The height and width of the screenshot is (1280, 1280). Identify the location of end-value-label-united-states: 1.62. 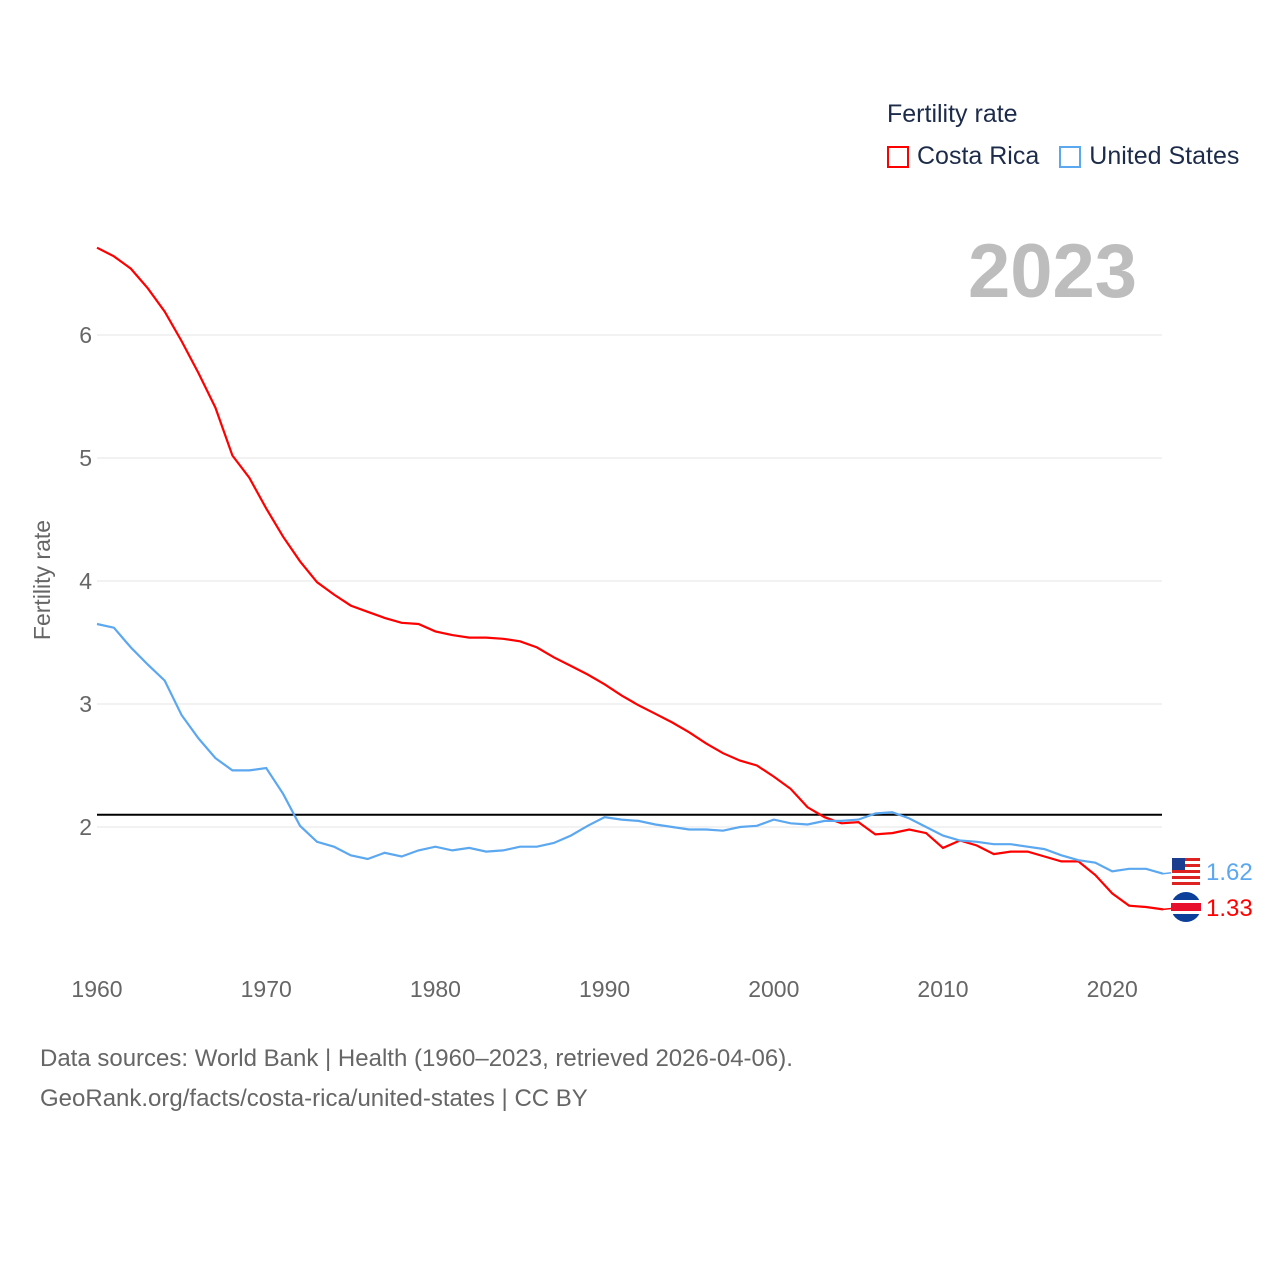
(1229, 872).